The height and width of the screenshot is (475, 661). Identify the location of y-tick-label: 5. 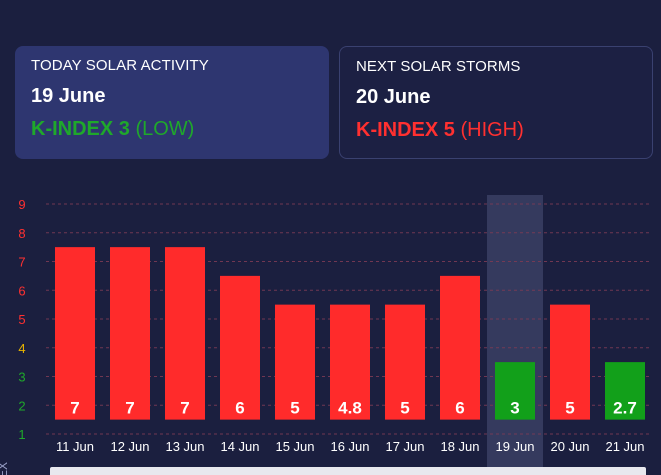
(21, 319).